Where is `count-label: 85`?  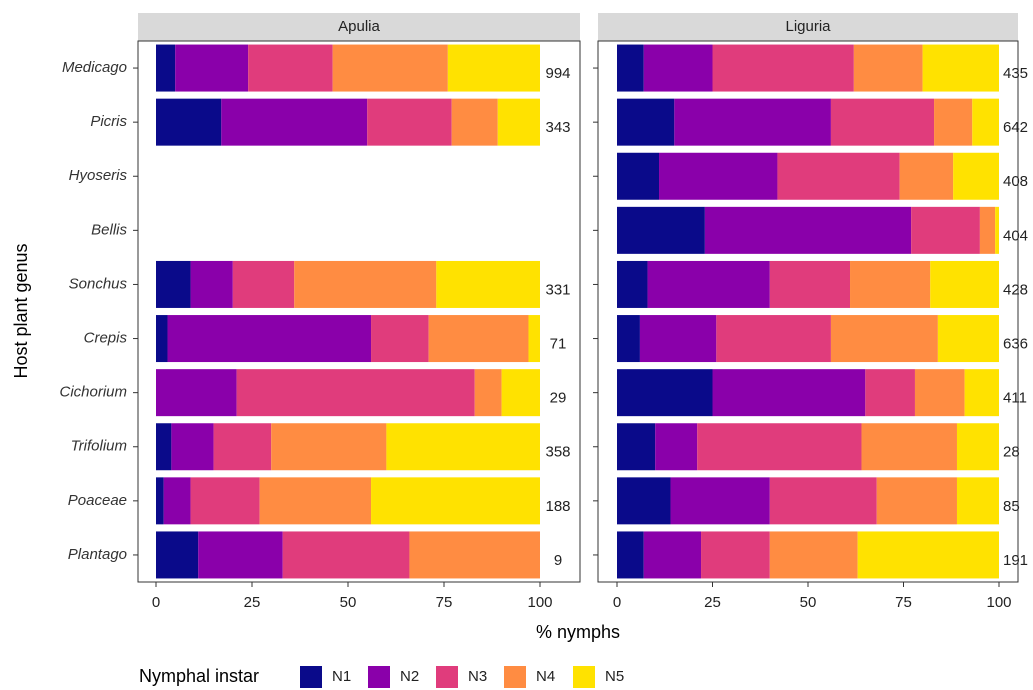
count-label: 85 is located at coordinates (1011, 506).